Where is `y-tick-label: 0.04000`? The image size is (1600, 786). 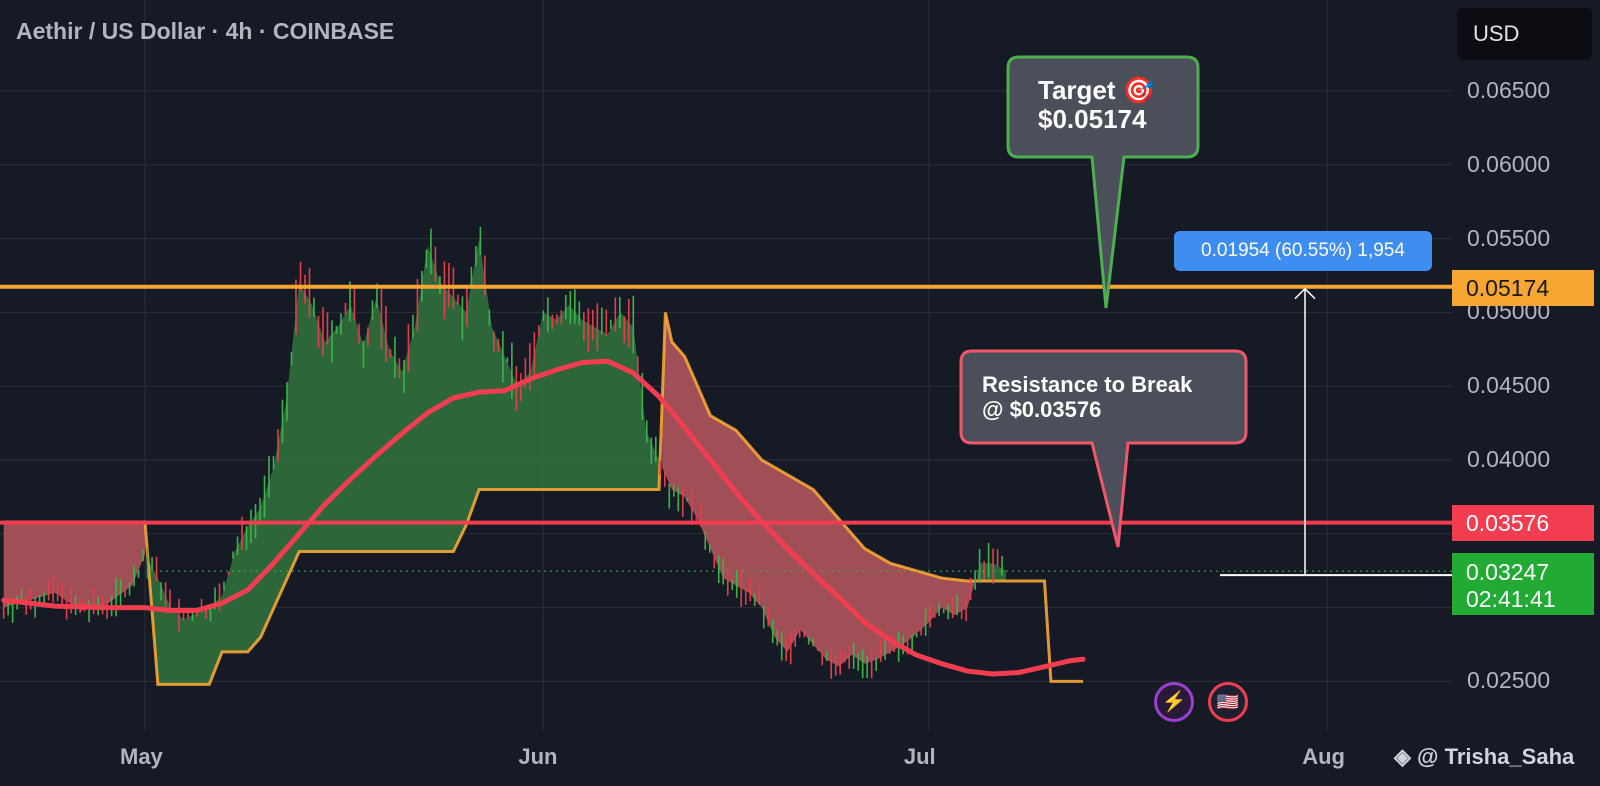
y-tick-label: 0.04000 is located at coordinates (1509, 459).